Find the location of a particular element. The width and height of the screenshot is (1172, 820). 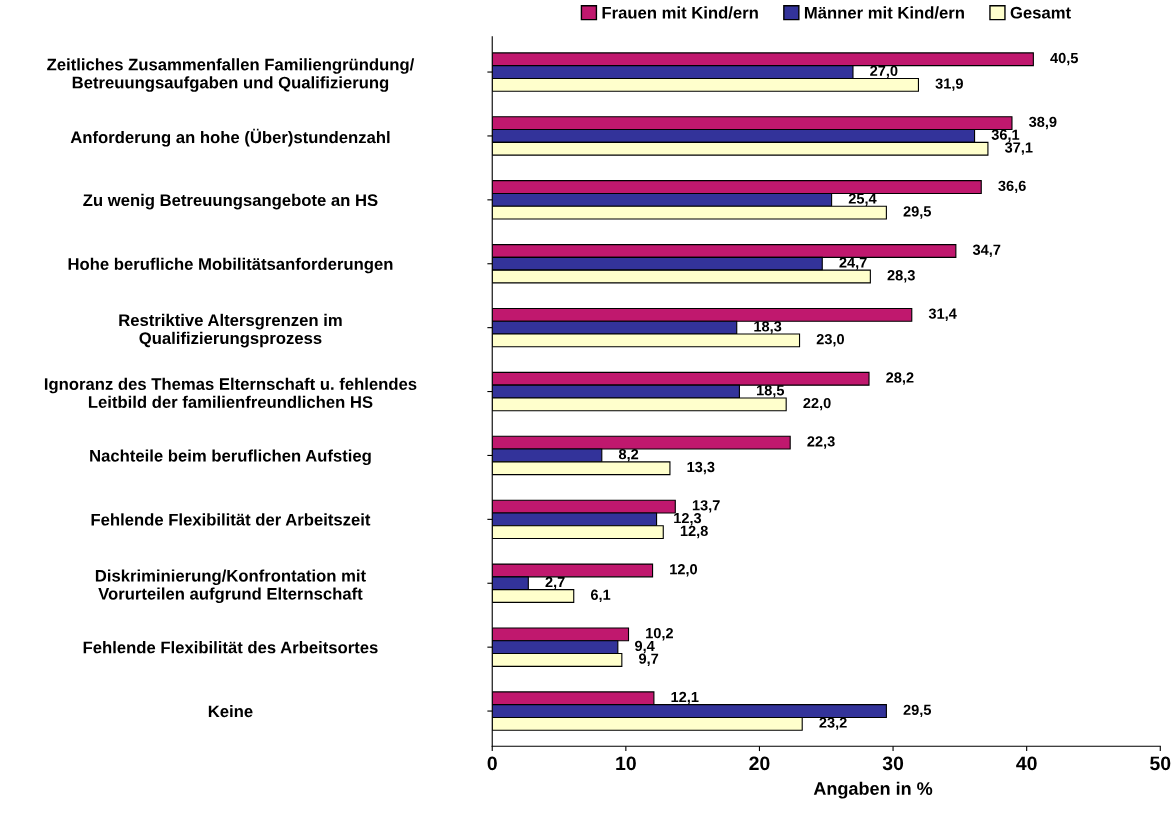

data-label: 31,4 is located at coordinates (942, 314).